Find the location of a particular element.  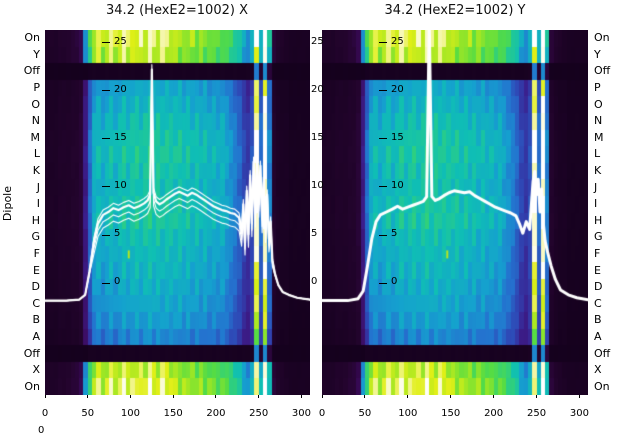

panel-x-title: 34.2 (HexE2=1002) X is located at coordinates (177, 10).